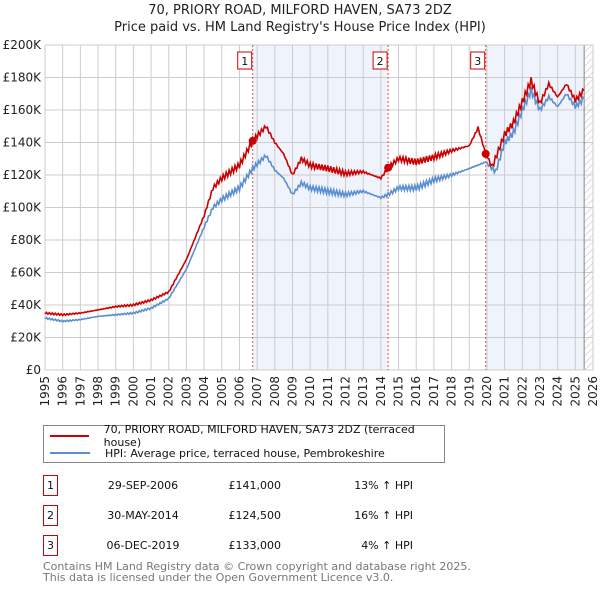 The height and width of the screenshot is (590, 600). I want to click on x-tick-label: 2000, so click(133, 391).